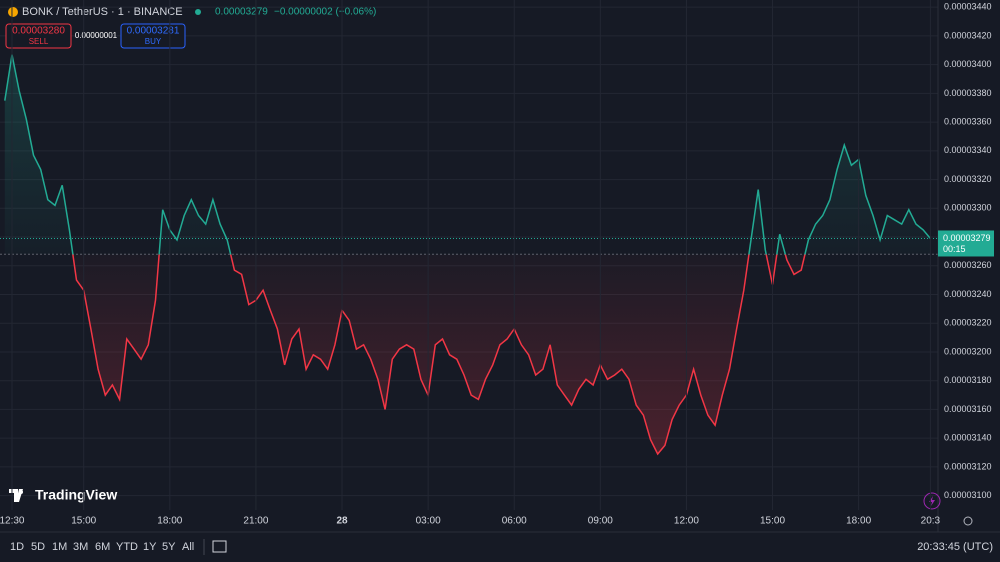  Describe the element at coordinates (17, 547) in the screenshot. I see `range-button: 1D` at that location.